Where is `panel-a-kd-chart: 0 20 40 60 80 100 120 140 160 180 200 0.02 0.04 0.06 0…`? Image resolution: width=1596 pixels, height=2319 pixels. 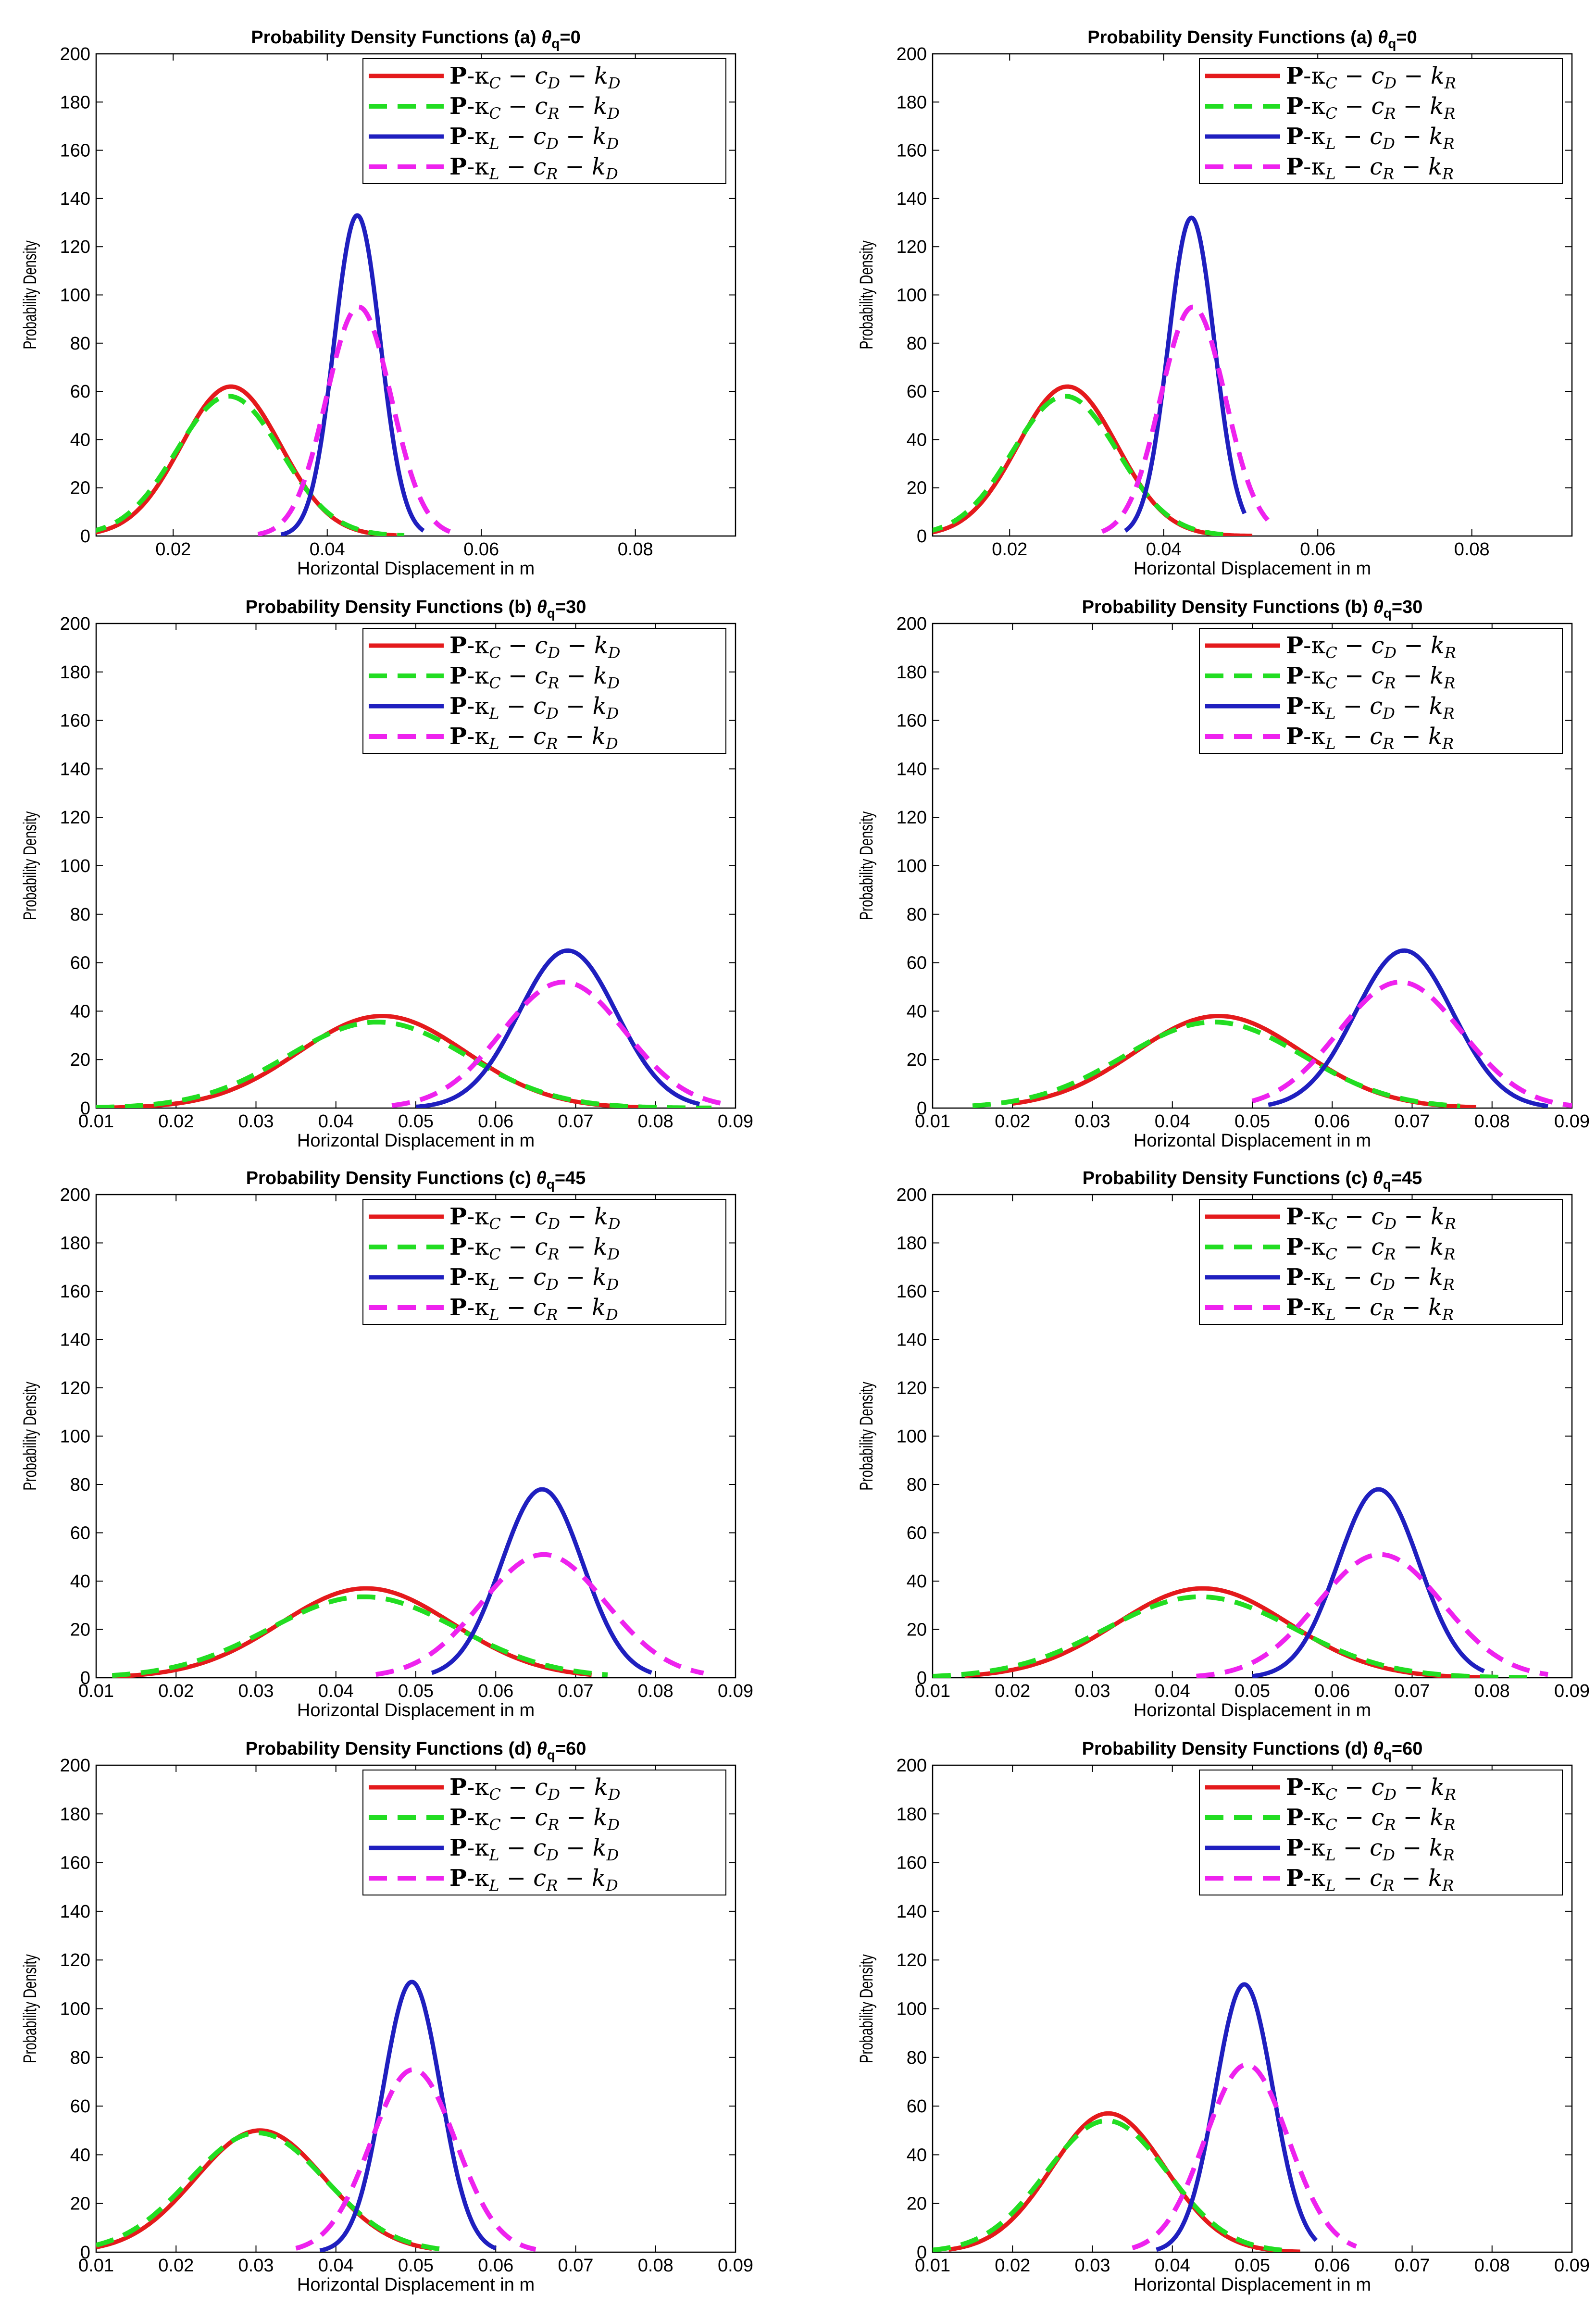
panel-a-kd-chart: 0 20 40 60 80 100 120 140 160 180 200 0.02 0.04 0.06 0… is located at coordinates (378, 303).